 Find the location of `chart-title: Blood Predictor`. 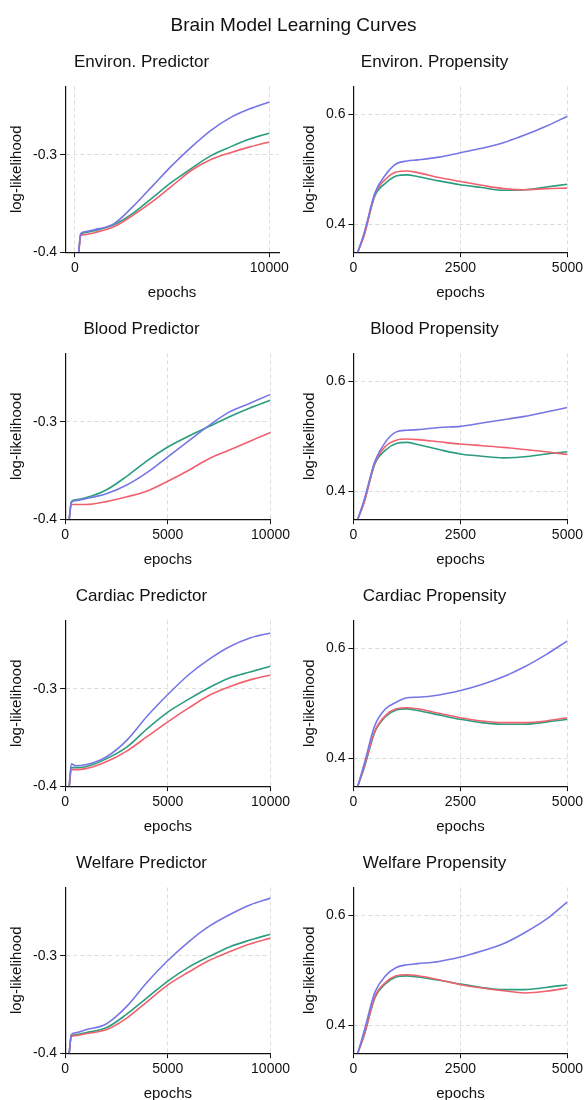

chart-title: Blood Predictor is located at coordinates (141, 328).